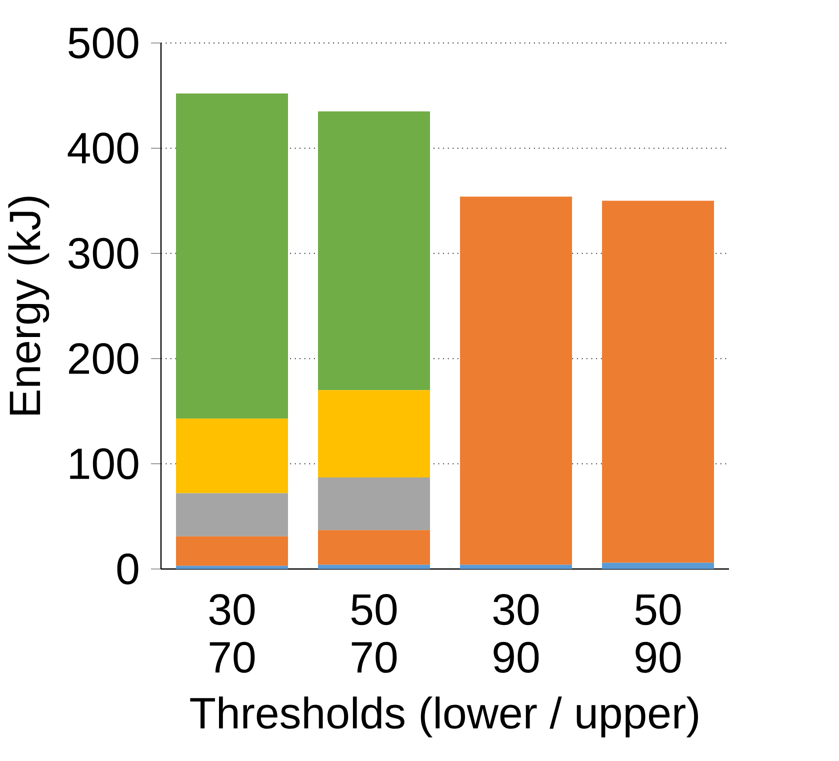 This screenshot has width=839, height=761. Describe the element at coordinates (29, 305) in the screenshot. I see `y-axis-title: Energy (kJ)` at that location.